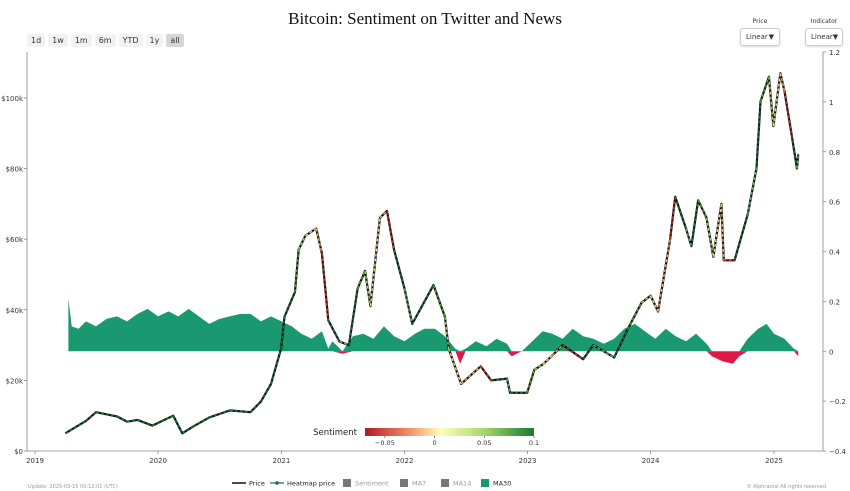 The image size is (850, 491). Describe the element at coordinates (757, 37) in the screenshot. I see `price-scale-value: Linear` at that location.